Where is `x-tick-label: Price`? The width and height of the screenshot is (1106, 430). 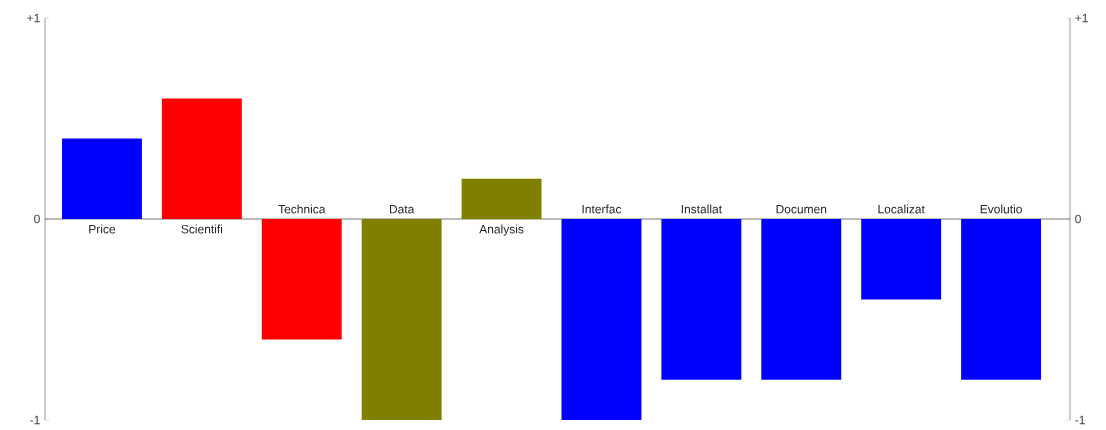 x-tick-label: Price is located at coordinates (102, 229).